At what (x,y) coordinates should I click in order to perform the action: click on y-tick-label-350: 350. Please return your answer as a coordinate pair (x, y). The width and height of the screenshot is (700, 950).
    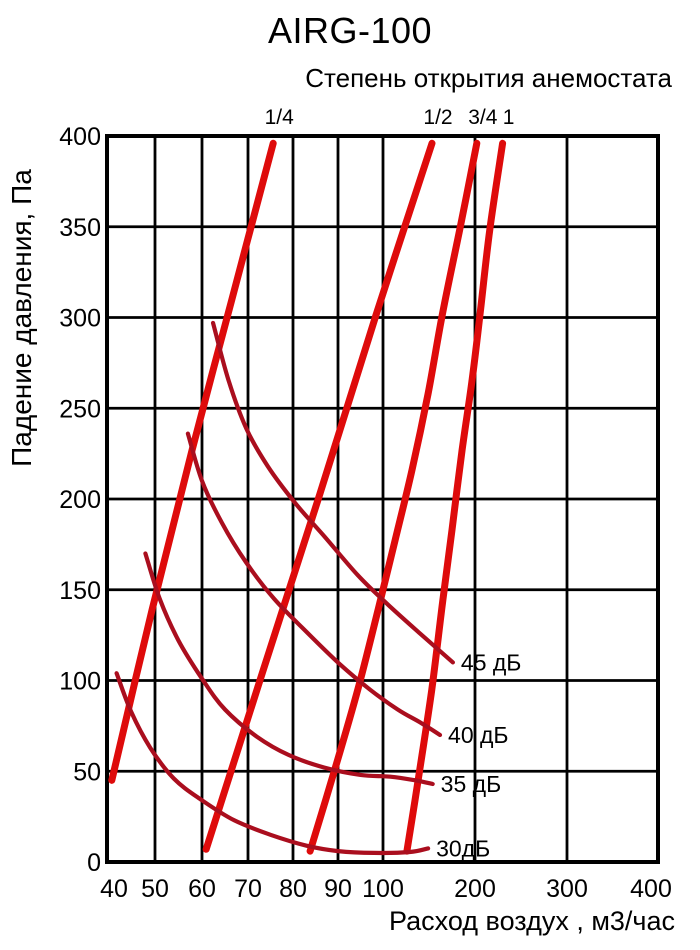
    Looking at the image, I should click on (80, 228).